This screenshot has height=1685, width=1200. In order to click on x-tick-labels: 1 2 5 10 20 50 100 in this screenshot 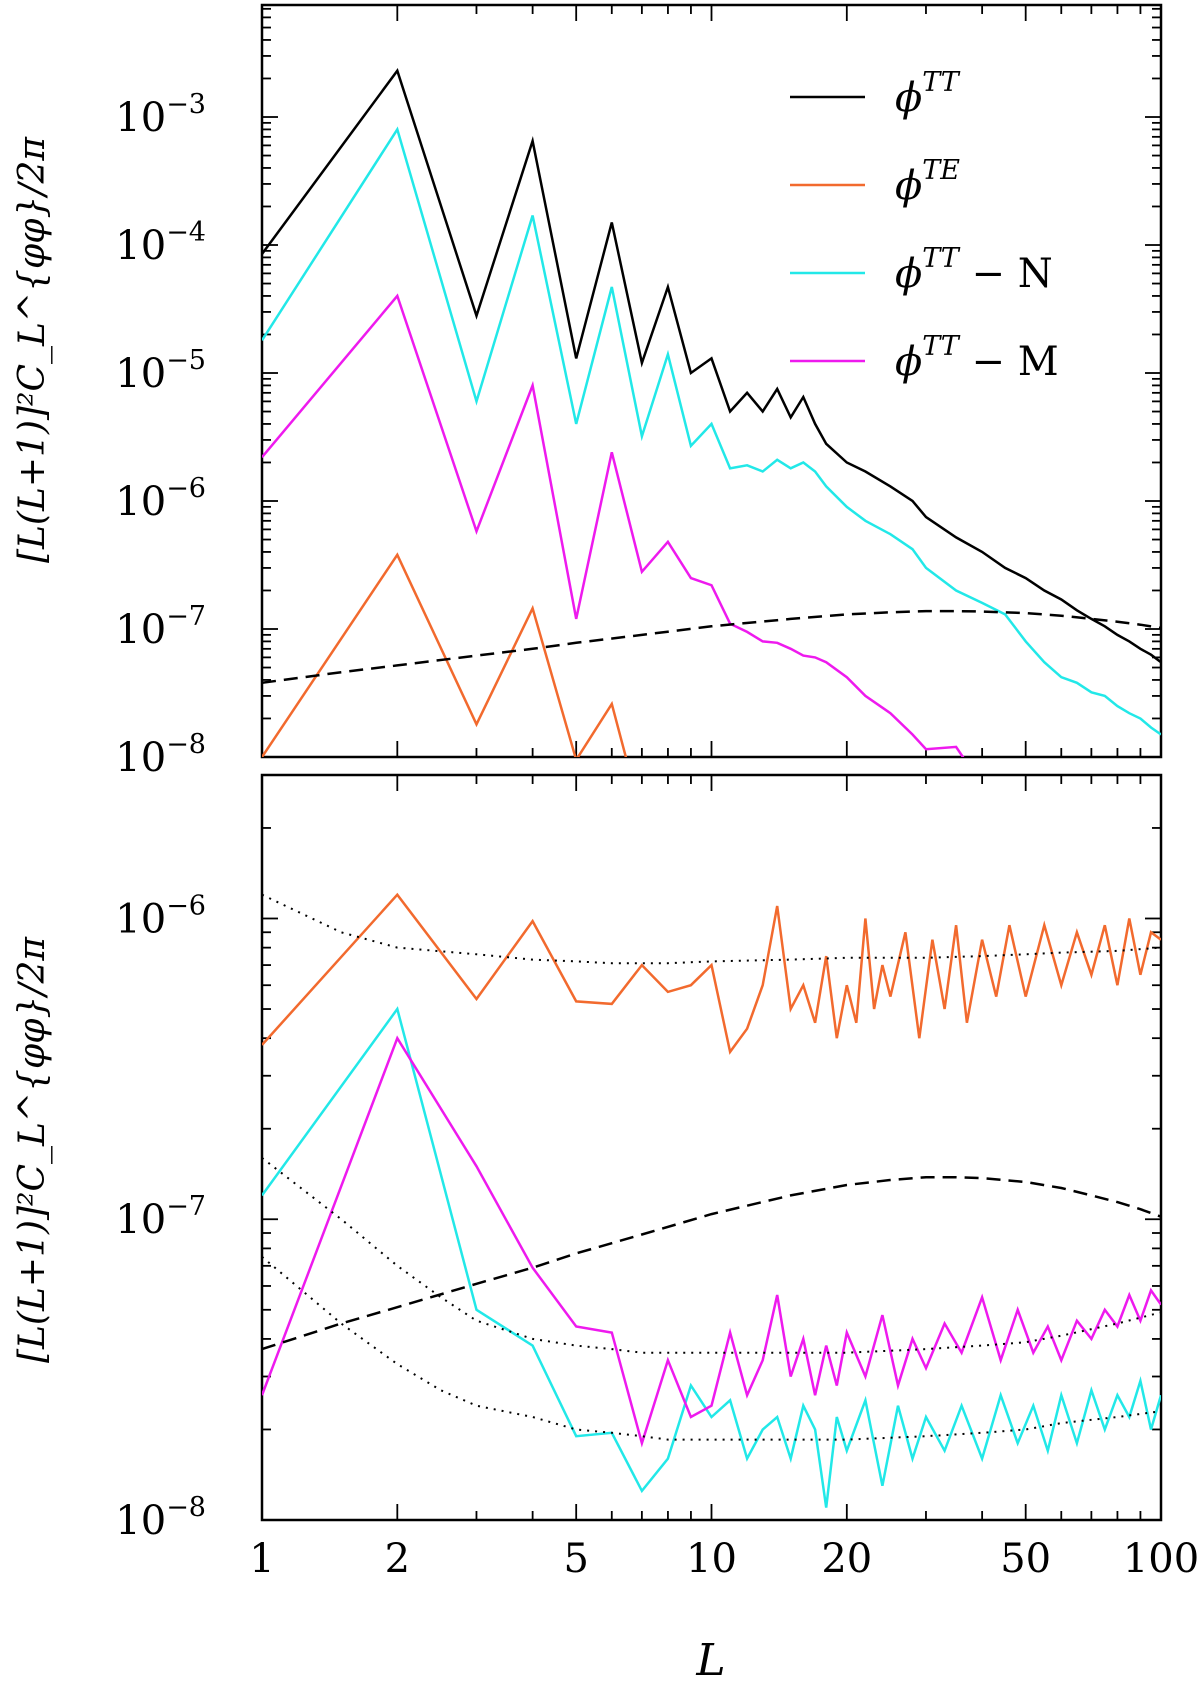, I will do `click(724, 1559)`.